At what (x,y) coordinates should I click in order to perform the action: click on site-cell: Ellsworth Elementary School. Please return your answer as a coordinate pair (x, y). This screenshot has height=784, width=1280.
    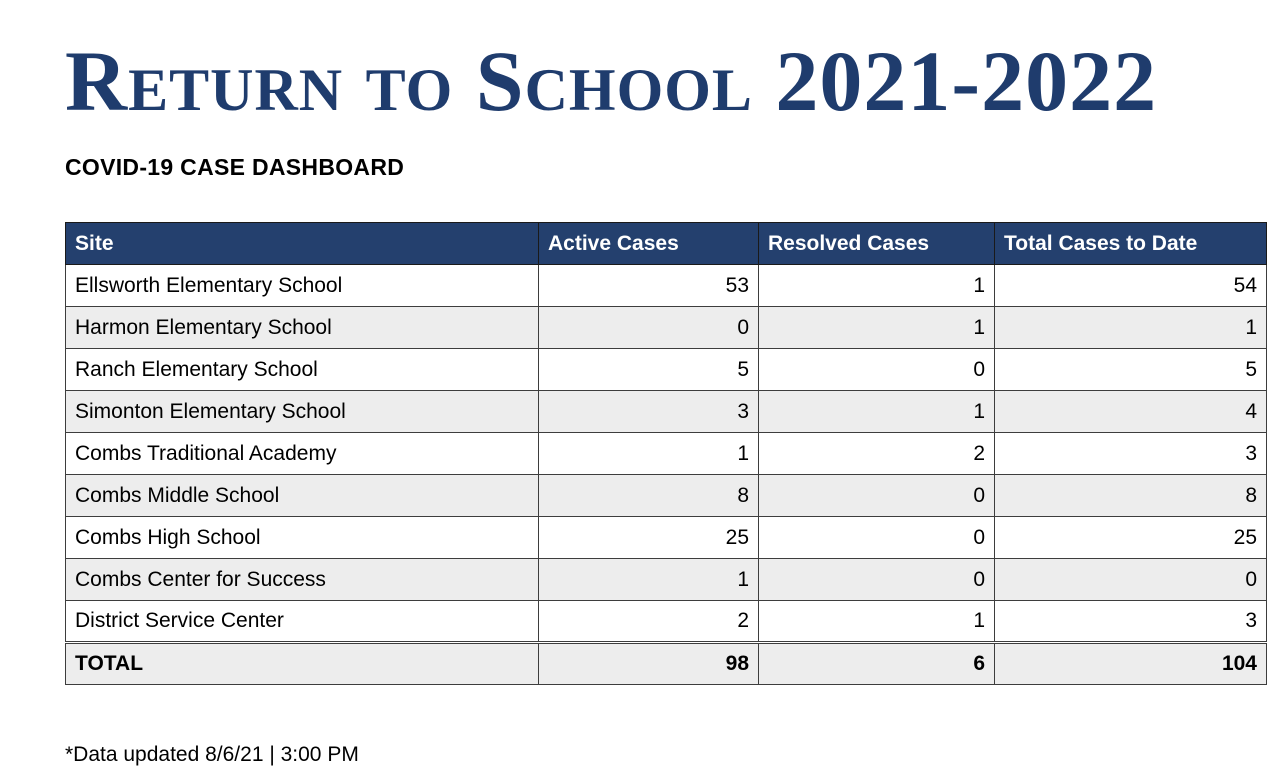
    Looking at the image, I should click on (302, 285).